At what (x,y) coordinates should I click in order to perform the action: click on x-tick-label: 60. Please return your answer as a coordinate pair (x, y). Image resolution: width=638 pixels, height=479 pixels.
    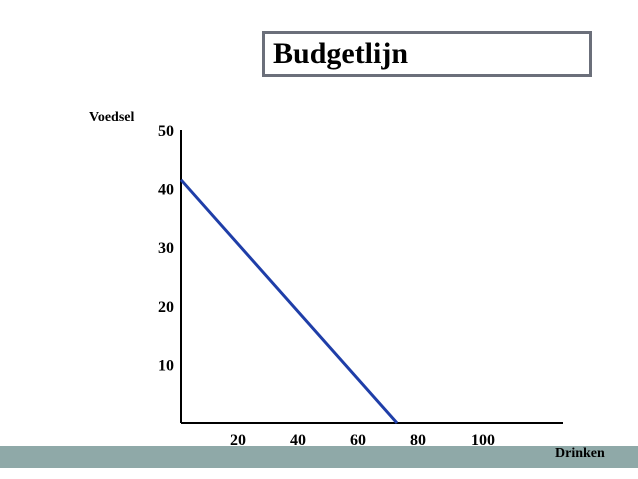
    Looking at the image, I should click on (358, 440).